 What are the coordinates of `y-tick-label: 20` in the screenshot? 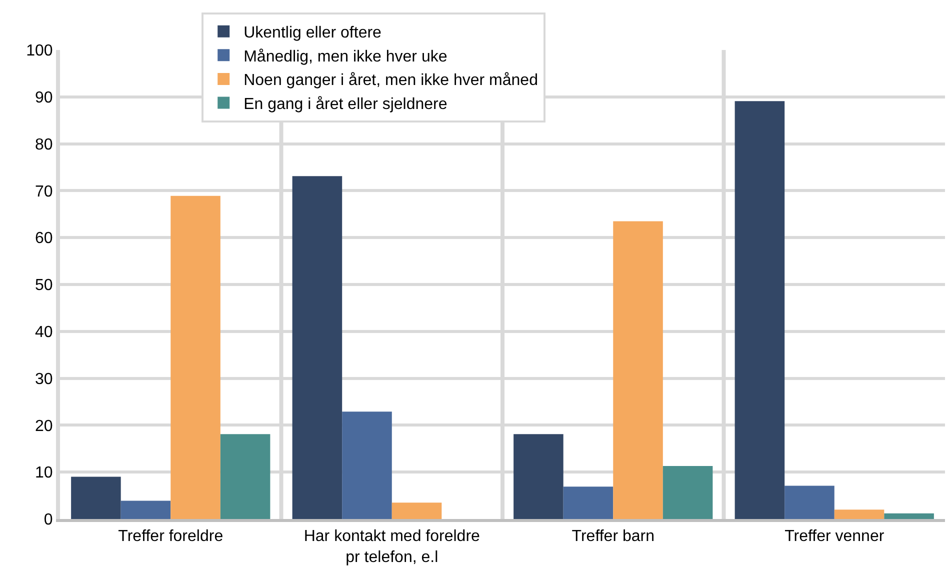 It's located at (44, 426).